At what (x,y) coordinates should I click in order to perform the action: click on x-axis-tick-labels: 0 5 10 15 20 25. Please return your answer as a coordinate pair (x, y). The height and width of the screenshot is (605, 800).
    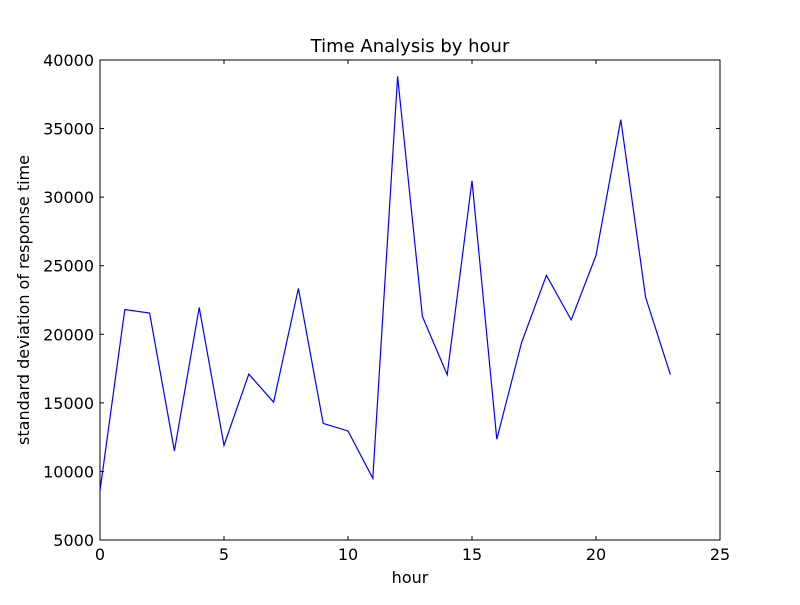
    Looking at the image, I should click on (412, 554).